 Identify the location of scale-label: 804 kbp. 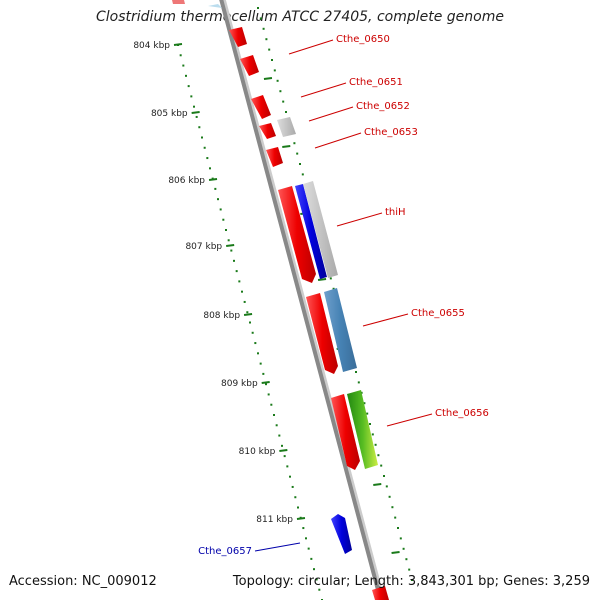
(151, 46).